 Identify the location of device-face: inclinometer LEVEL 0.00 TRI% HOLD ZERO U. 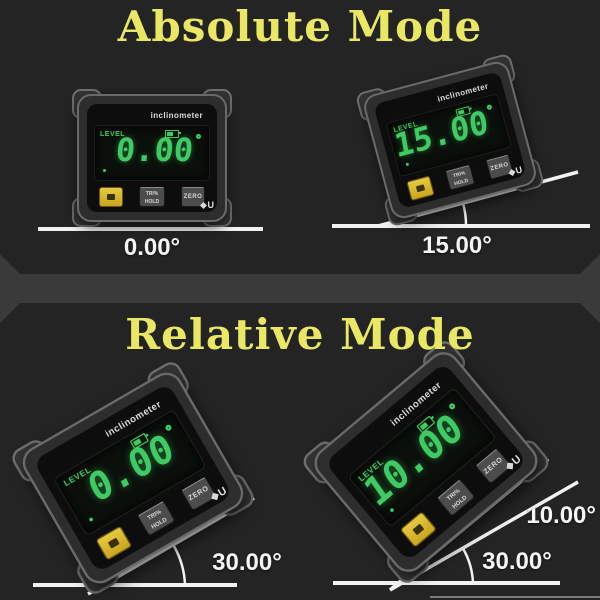
(152, 158).